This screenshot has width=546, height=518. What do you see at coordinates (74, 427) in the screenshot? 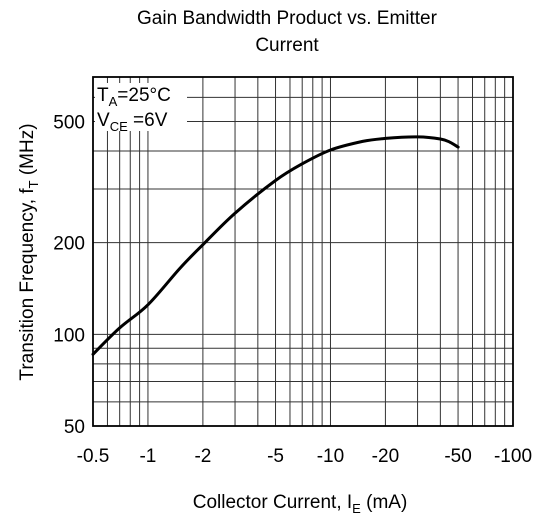
I see `y-tick-label: 50` at bounding box center [74, 427].